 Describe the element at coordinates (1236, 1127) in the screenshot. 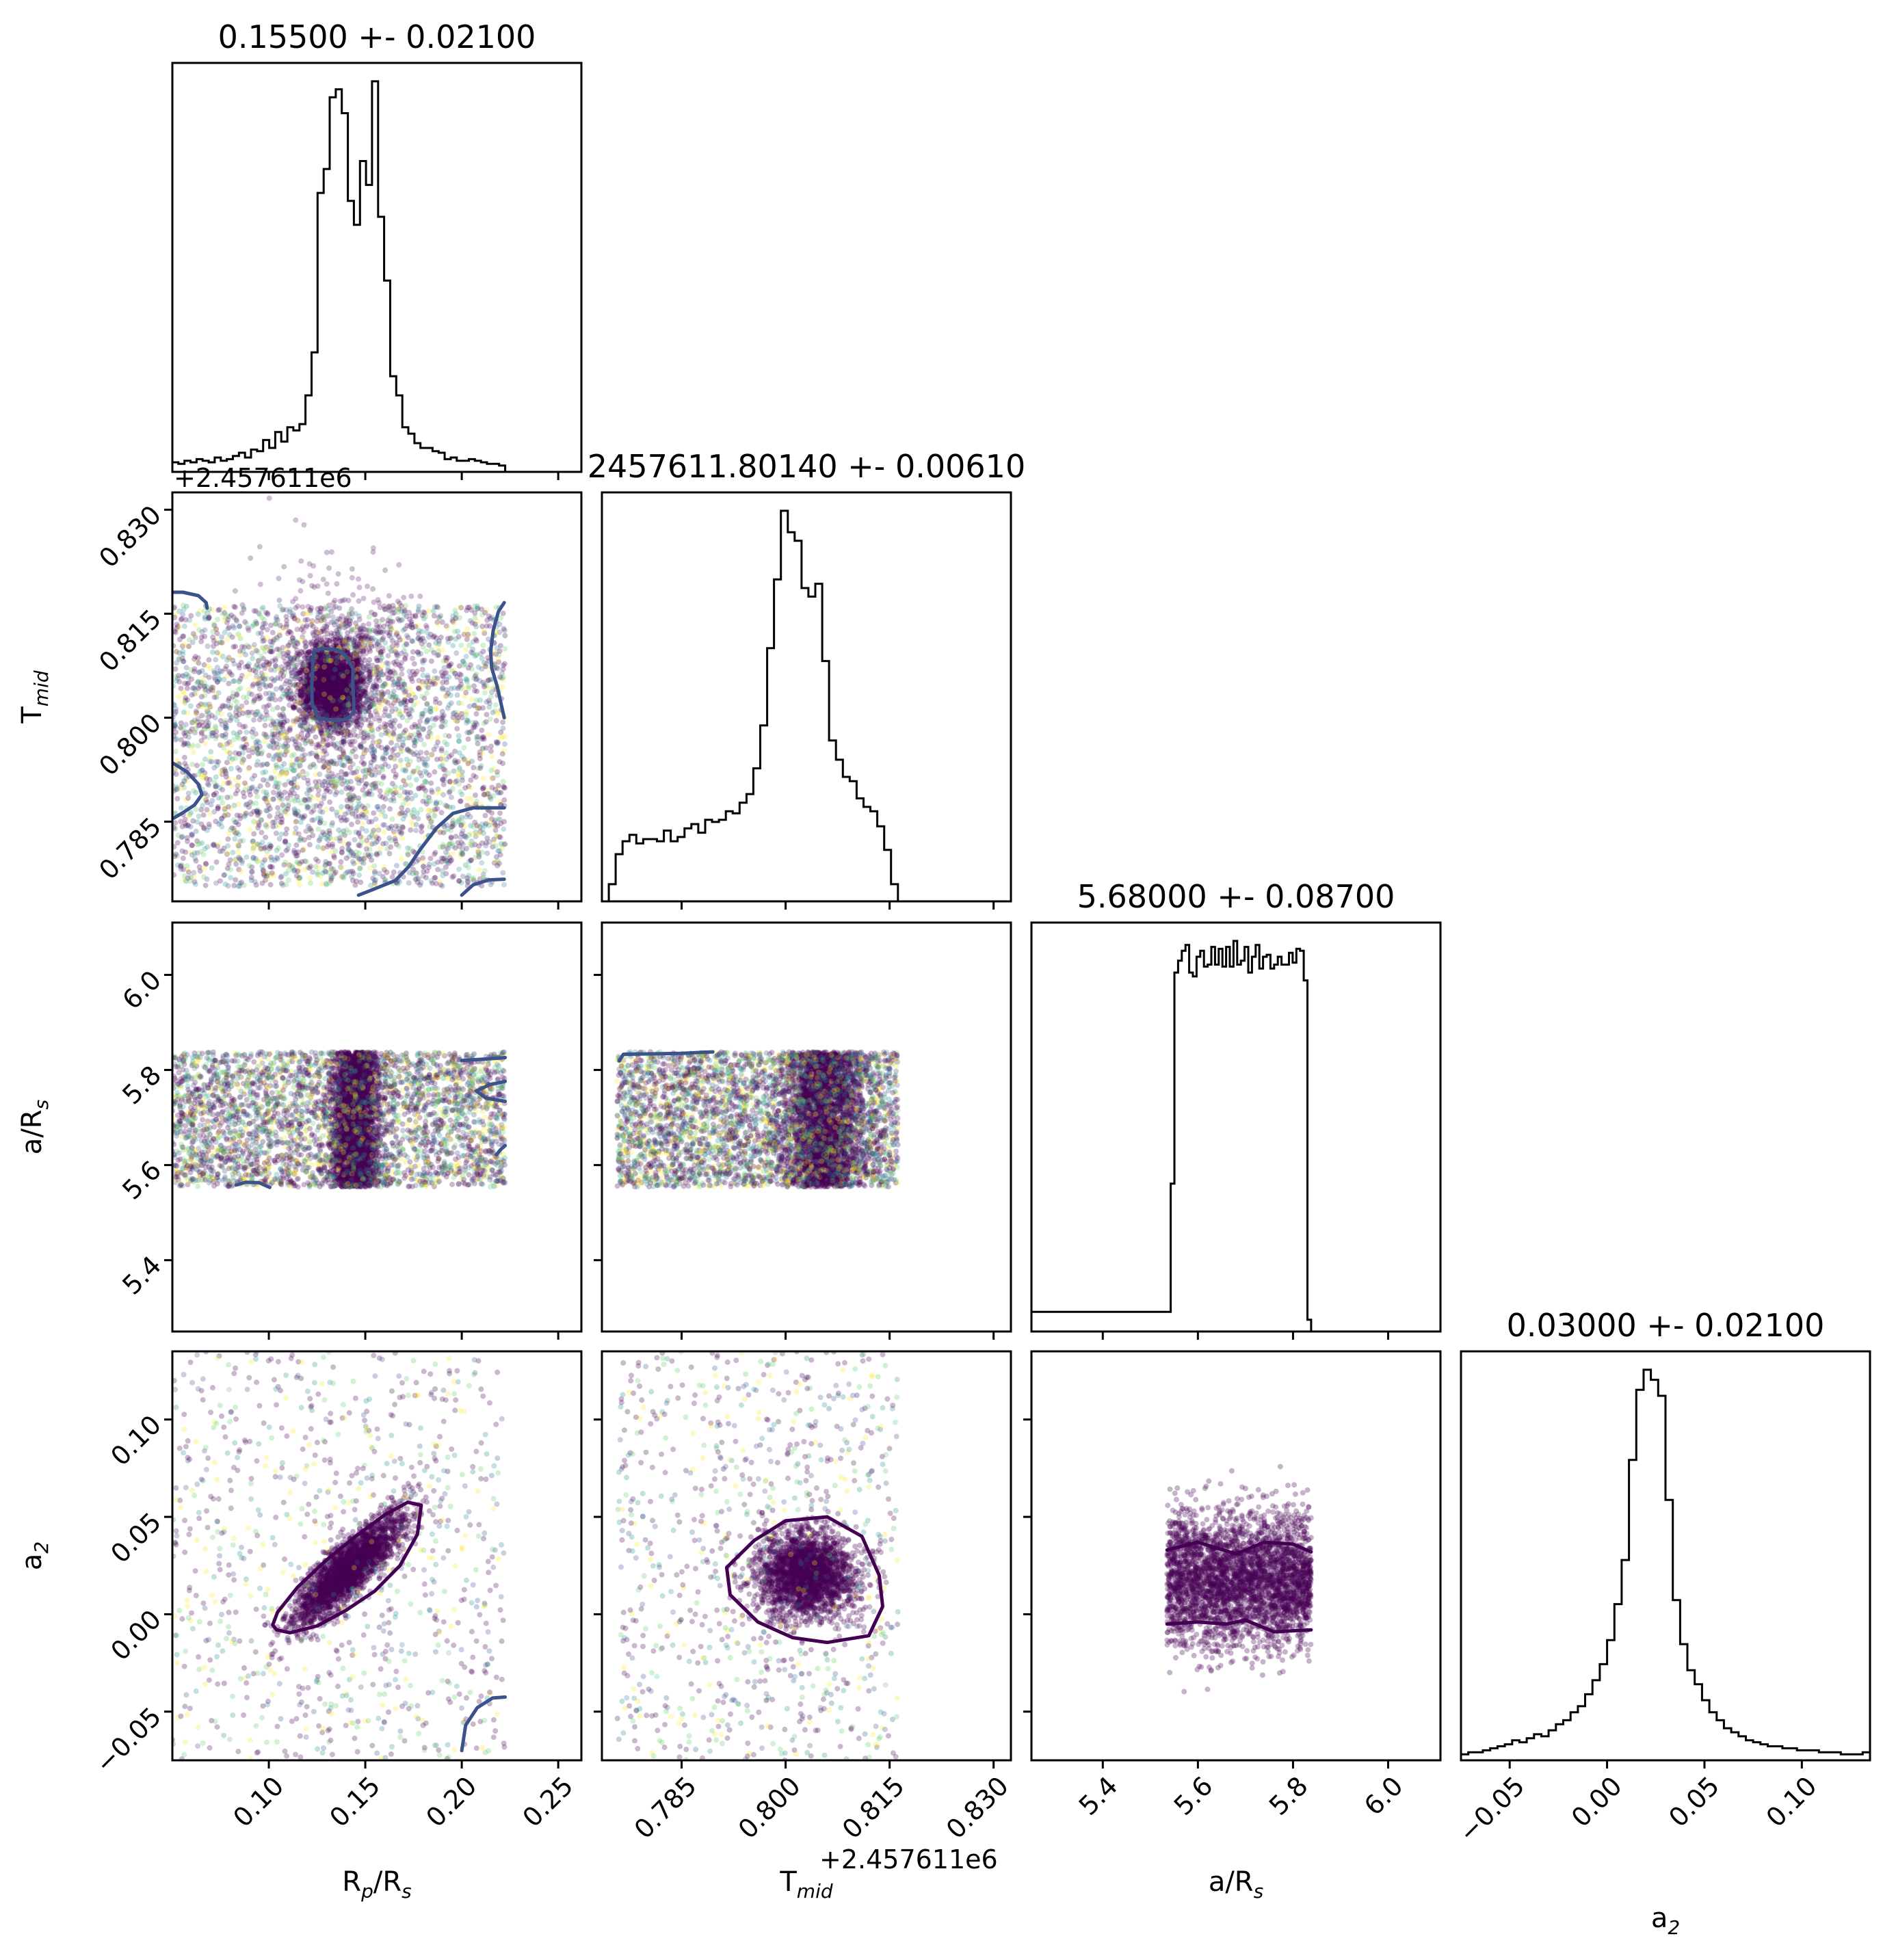

I see `histogram-frame` at that location.